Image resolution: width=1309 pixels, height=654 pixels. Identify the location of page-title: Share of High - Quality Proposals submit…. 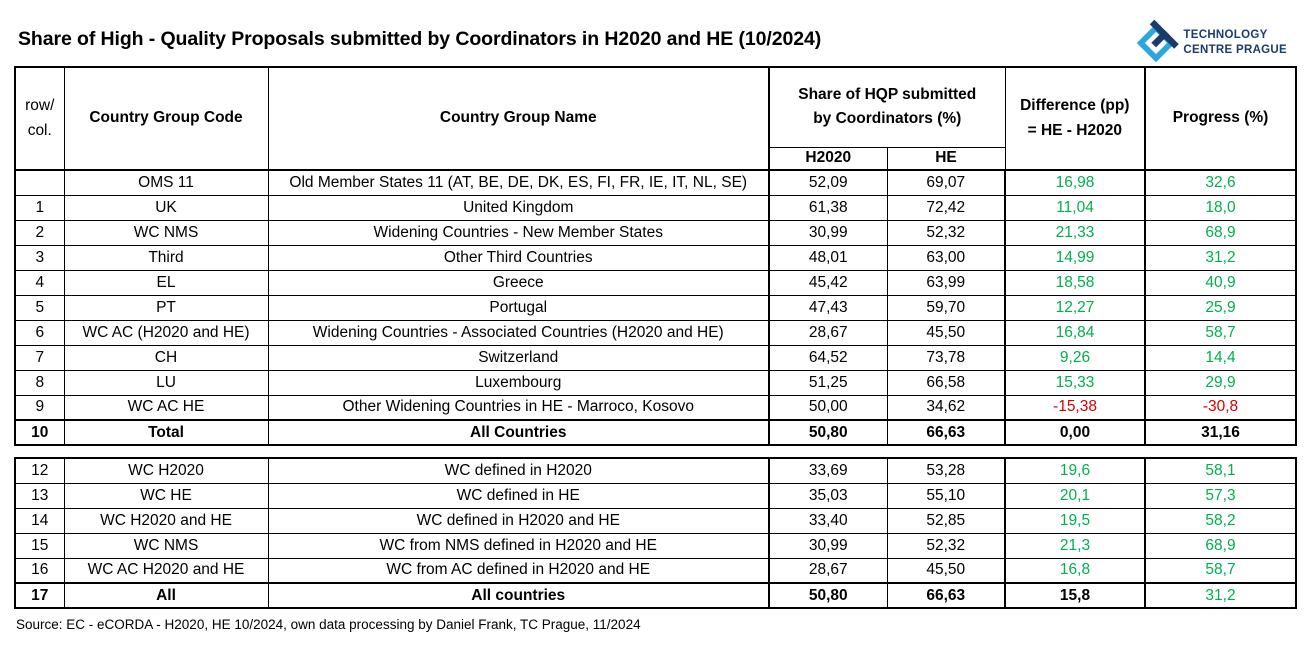
(420, 39).